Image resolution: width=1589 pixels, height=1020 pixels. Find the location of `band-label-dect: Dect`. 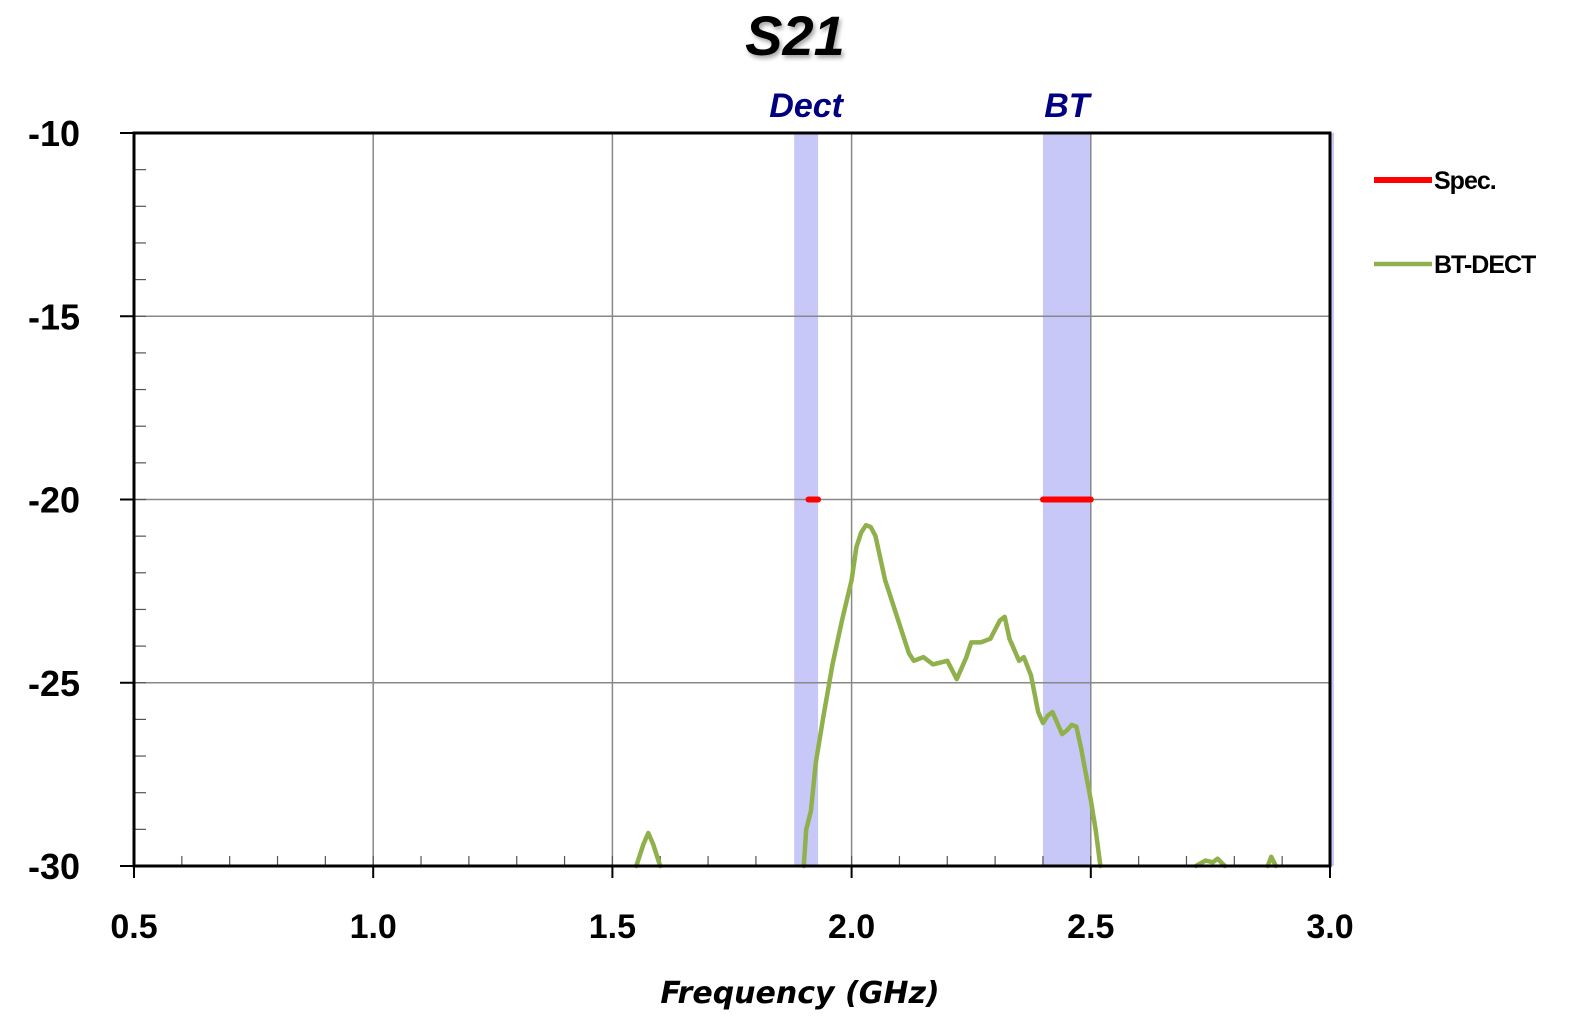

band-label-dect: Dect is located at coordinates (806, 106).